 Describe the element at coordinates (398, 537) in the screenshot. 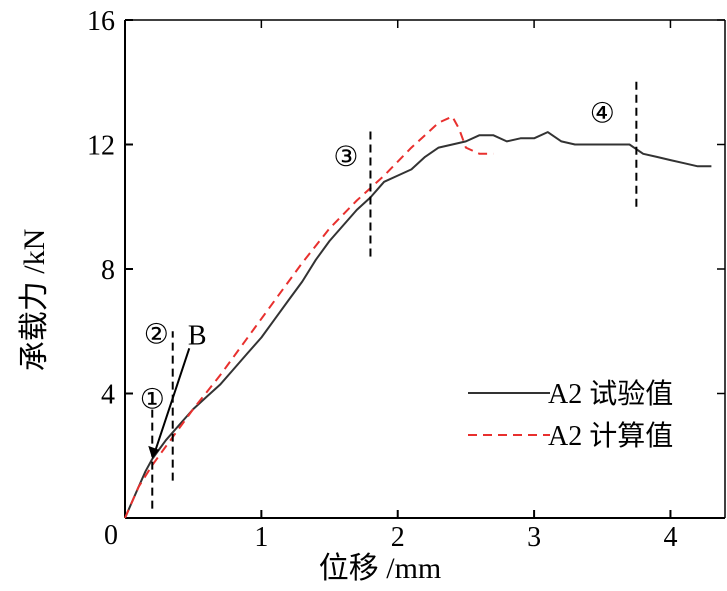

I see `x-tick-label: 2` at that location.